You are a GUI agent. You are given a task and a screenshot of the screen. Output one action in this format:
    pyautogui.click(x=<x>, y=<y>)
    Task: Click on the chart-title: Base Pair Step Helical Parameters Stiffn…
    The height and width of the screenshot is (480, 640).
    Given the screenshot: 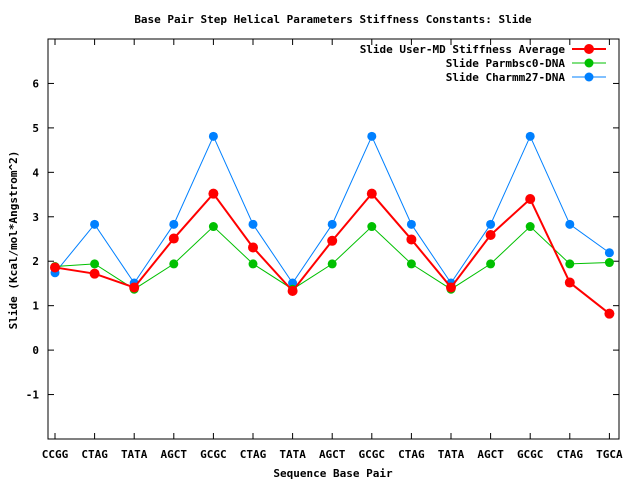 What is the action you would take?
    pyautogui.click(x=333, y=19)
    